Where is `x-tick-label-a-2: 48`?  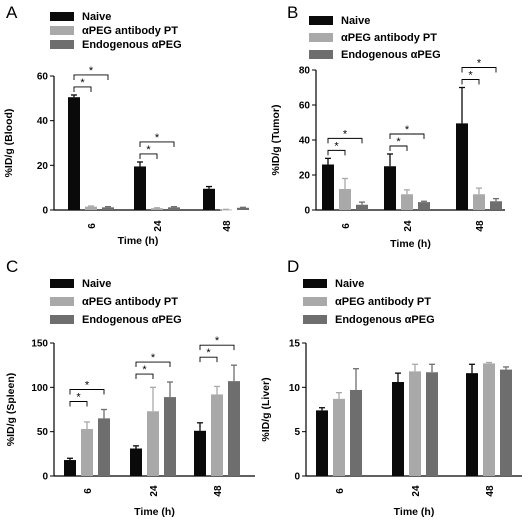 x-tick-label-a-2: 48 is located at coordinates (227, 226).